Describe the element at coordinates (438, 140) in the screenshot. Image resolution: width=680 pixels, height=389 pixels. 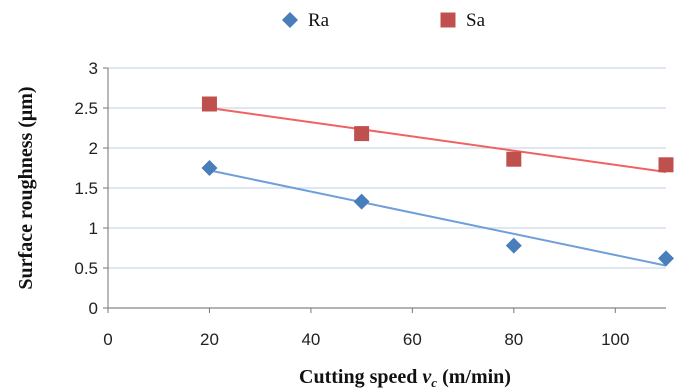
I see `trendline-sa` at that location.